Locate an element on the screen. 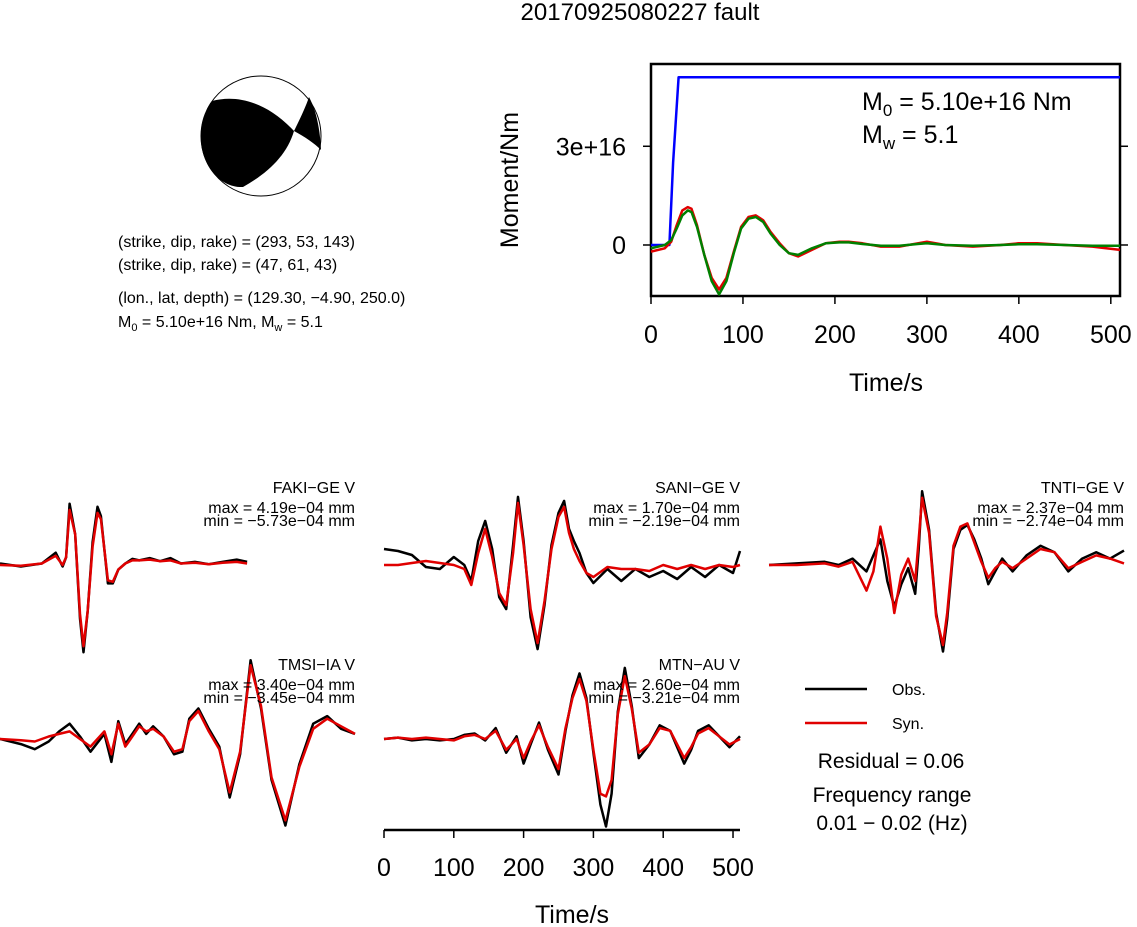  moment-xtick-label: 500 is located at coordinates (1111, 335).